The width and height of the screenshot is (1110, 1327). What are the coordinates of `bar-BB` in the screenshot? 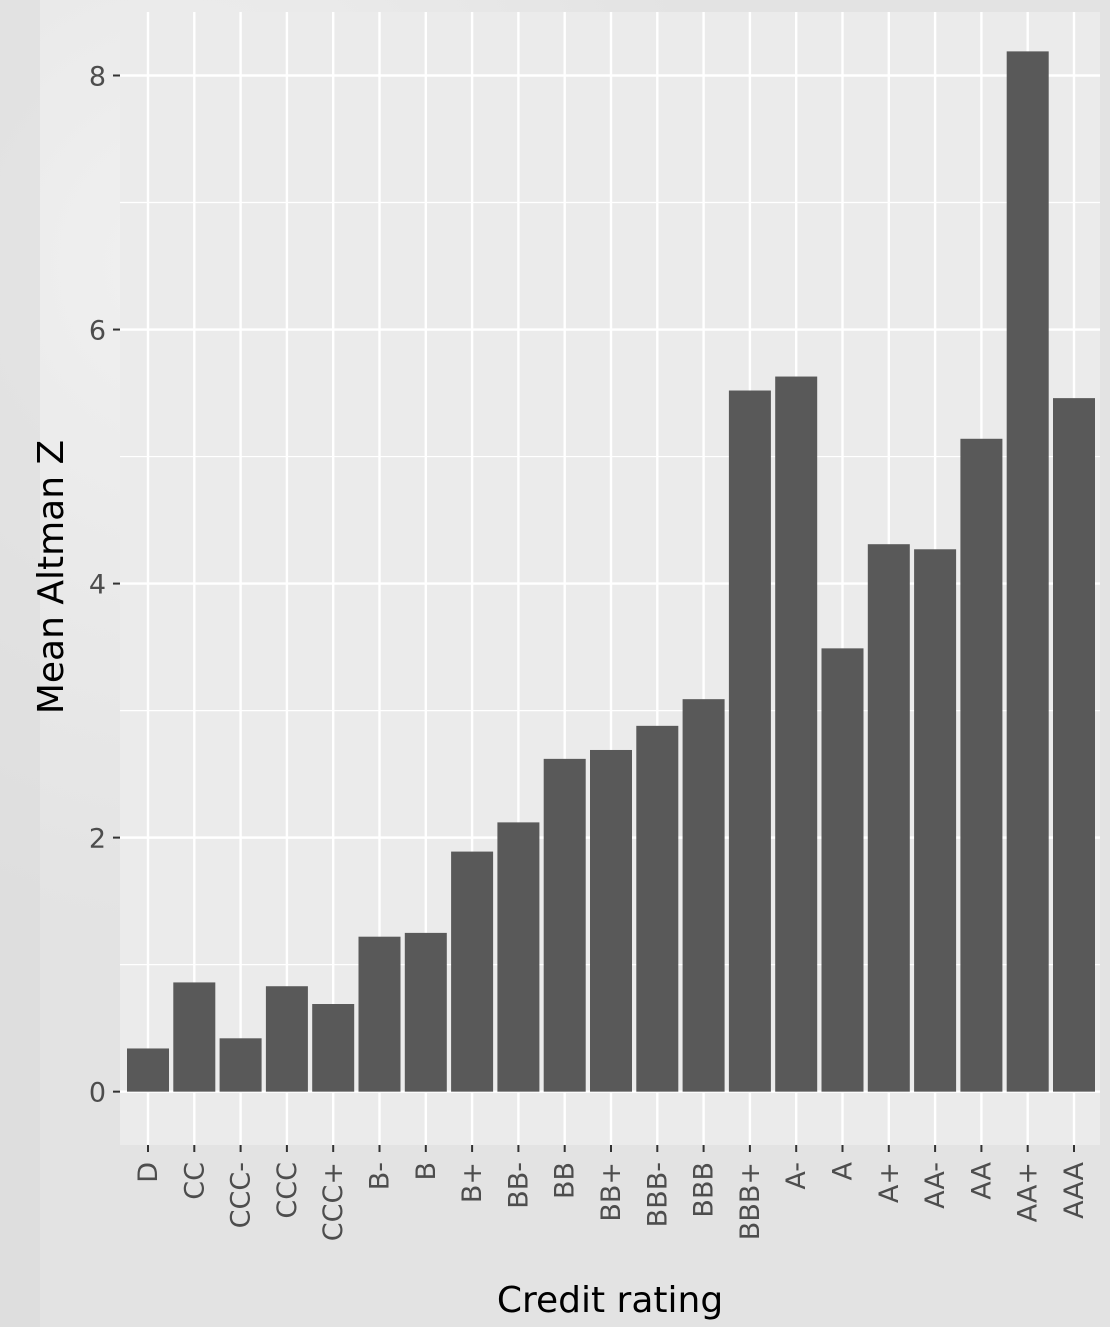 It's located at (564, 925).